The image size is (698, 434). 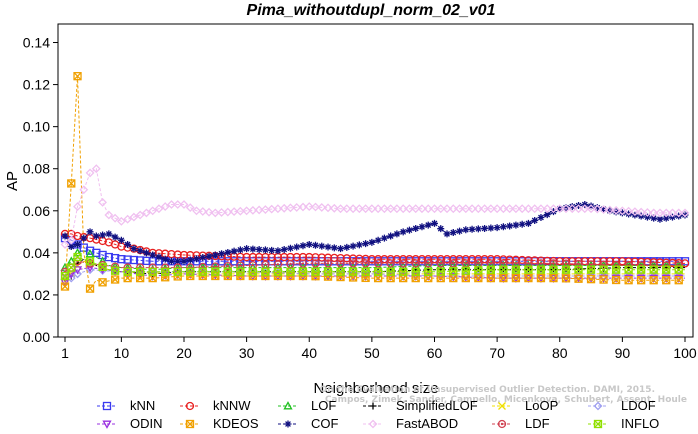 What do you see at coordinates (685, 353) in the screenshot?
I see `x-tick-label: 100` at bounding box center [685, 353].